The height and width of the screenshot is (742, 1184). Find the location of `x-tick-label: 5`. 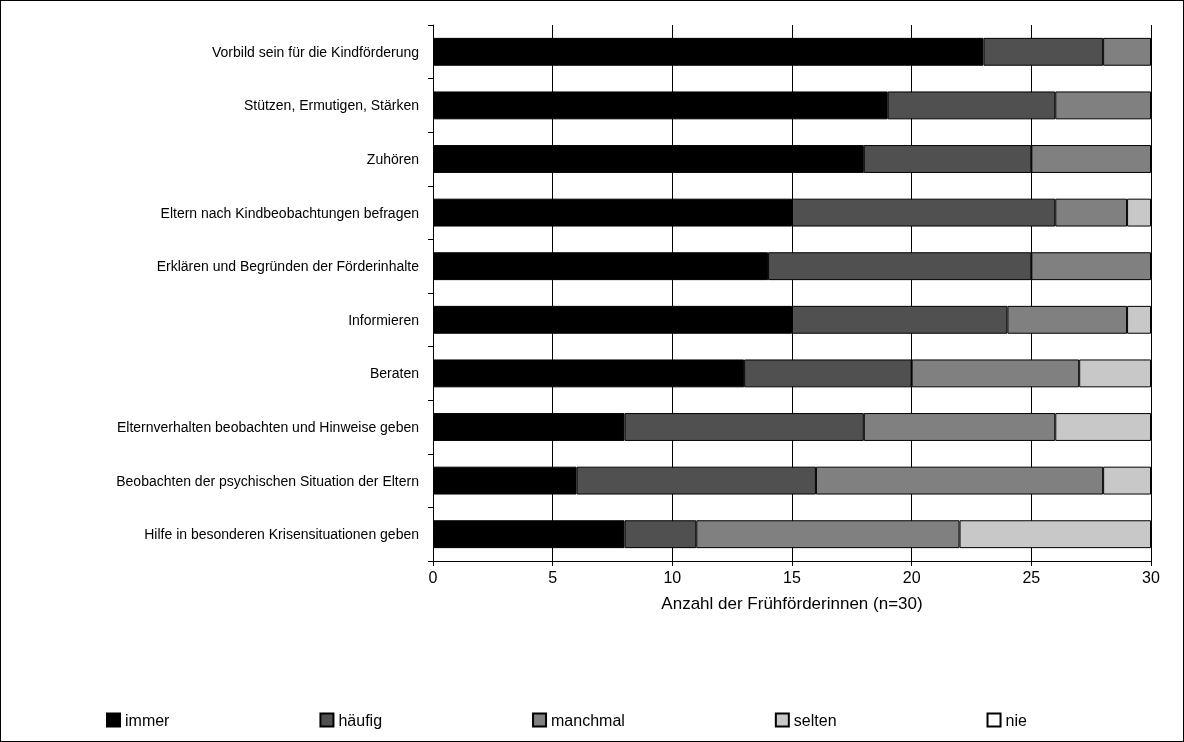

x-tick-label: 5 is located at coordinates (553, 577).